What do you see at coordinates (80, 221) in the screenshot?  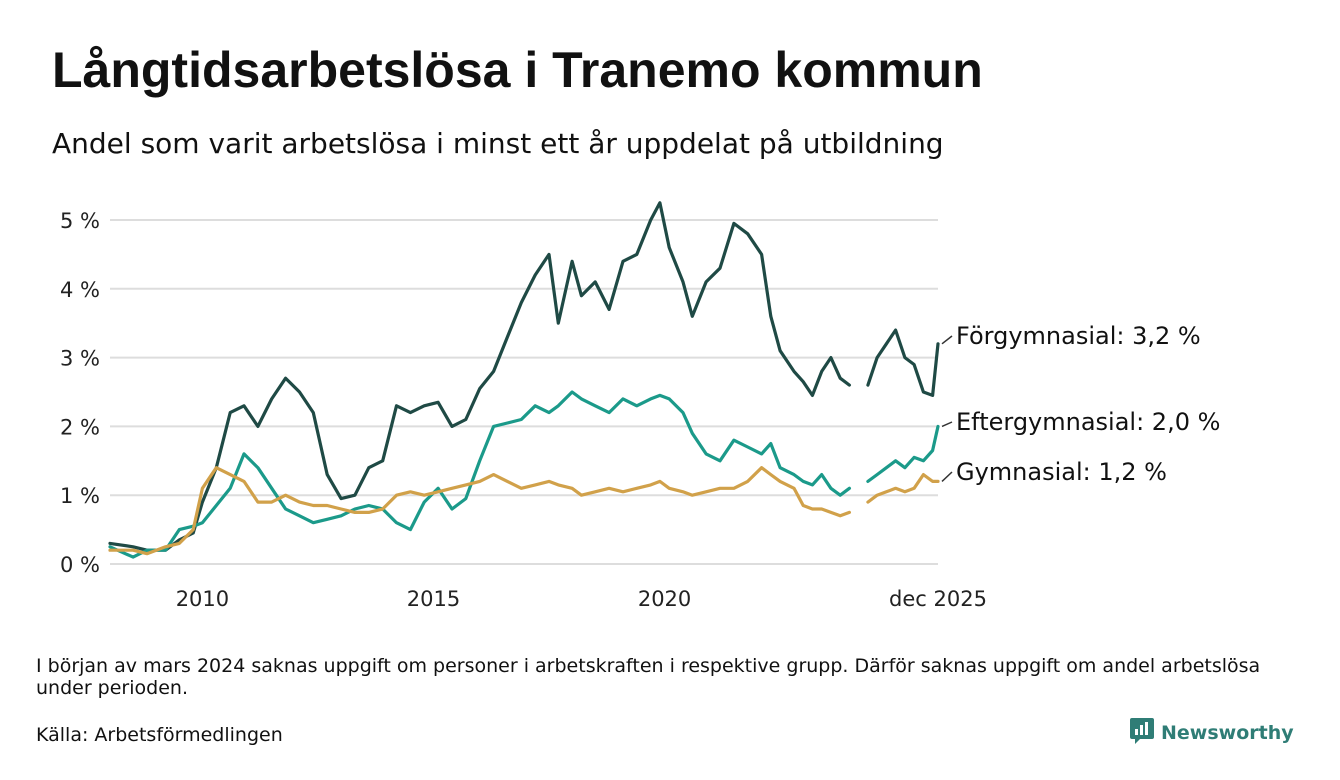 I see `y-tick-label: 5 %` at bounding box center [80, 221].